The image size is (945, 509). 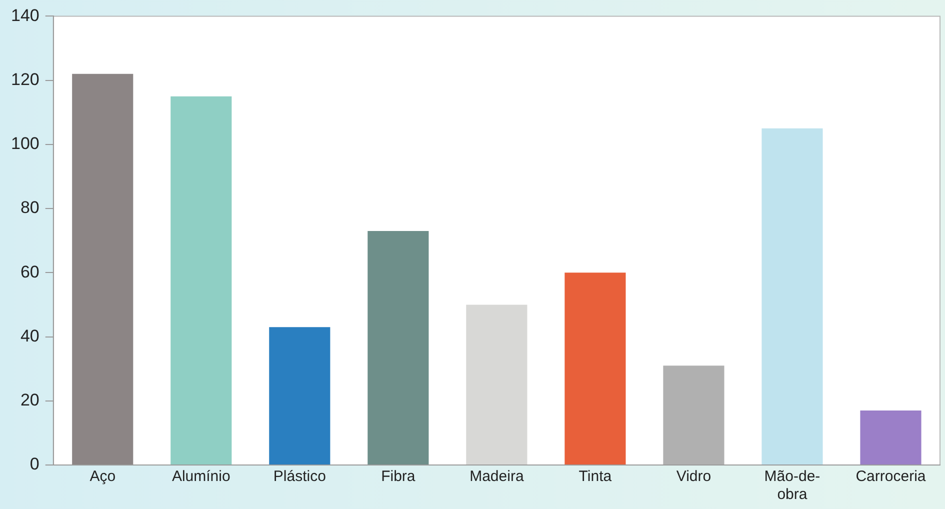 I want to click on x-tick-label: Mão-de-obra, so click(x=792, y=486).